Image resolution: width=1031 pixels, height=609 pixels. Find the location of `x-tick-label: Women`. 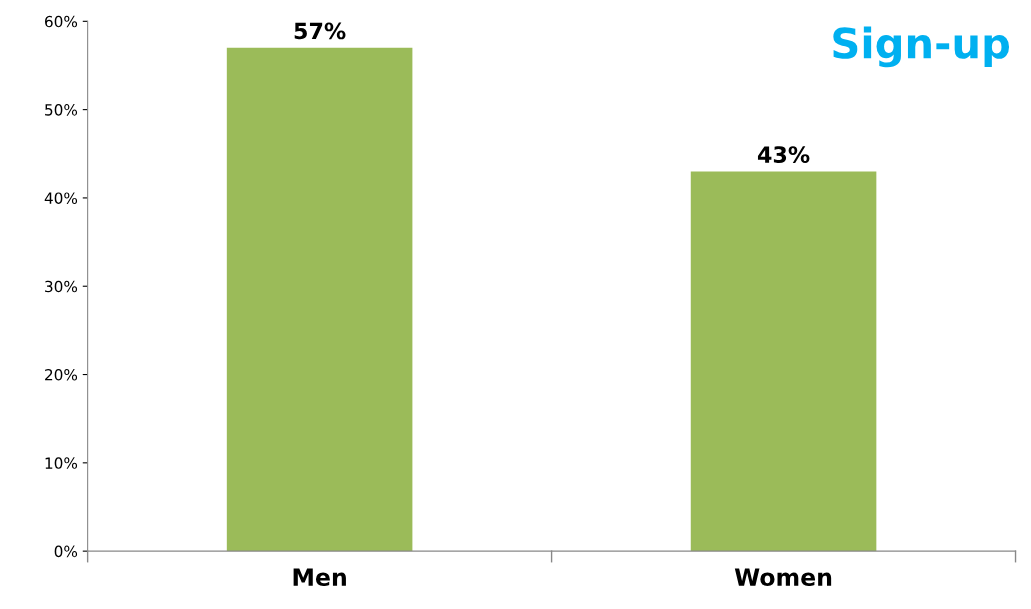

x-tick-label: Women is located at coordinates (783, 577).